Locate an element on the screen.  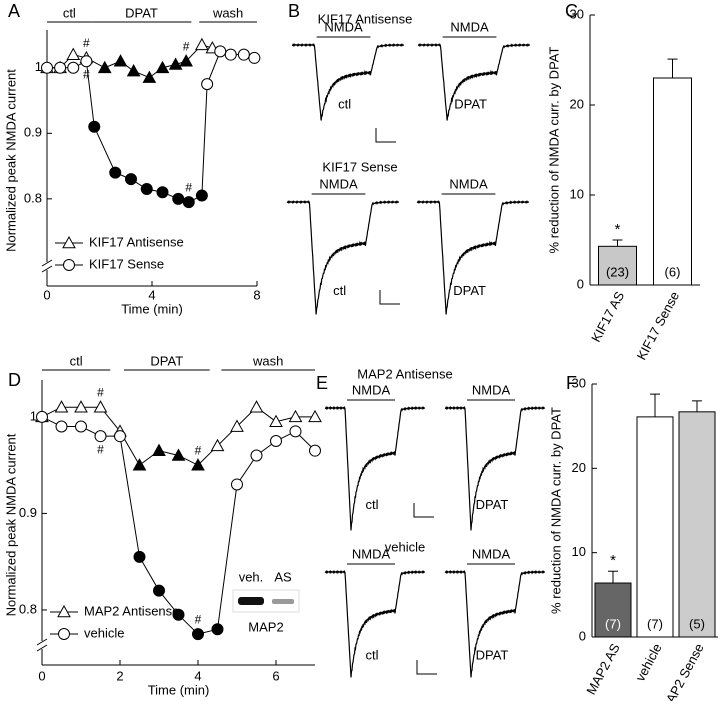
legend-label: KIF17 Antisense is located at coordinates (136, 241).